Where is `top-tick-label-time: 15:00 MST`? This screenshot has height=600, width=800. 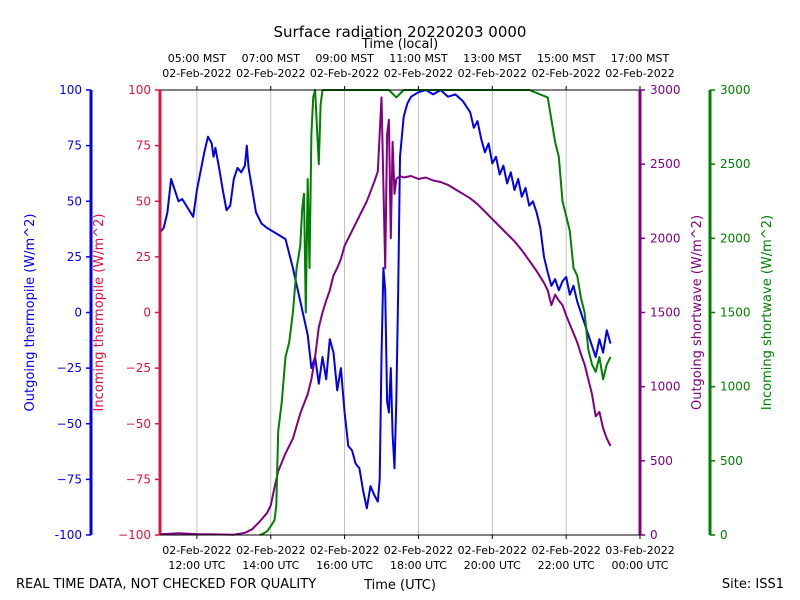 top-tick-label-time: 15:00 MST is located at coordinates (566, 58).